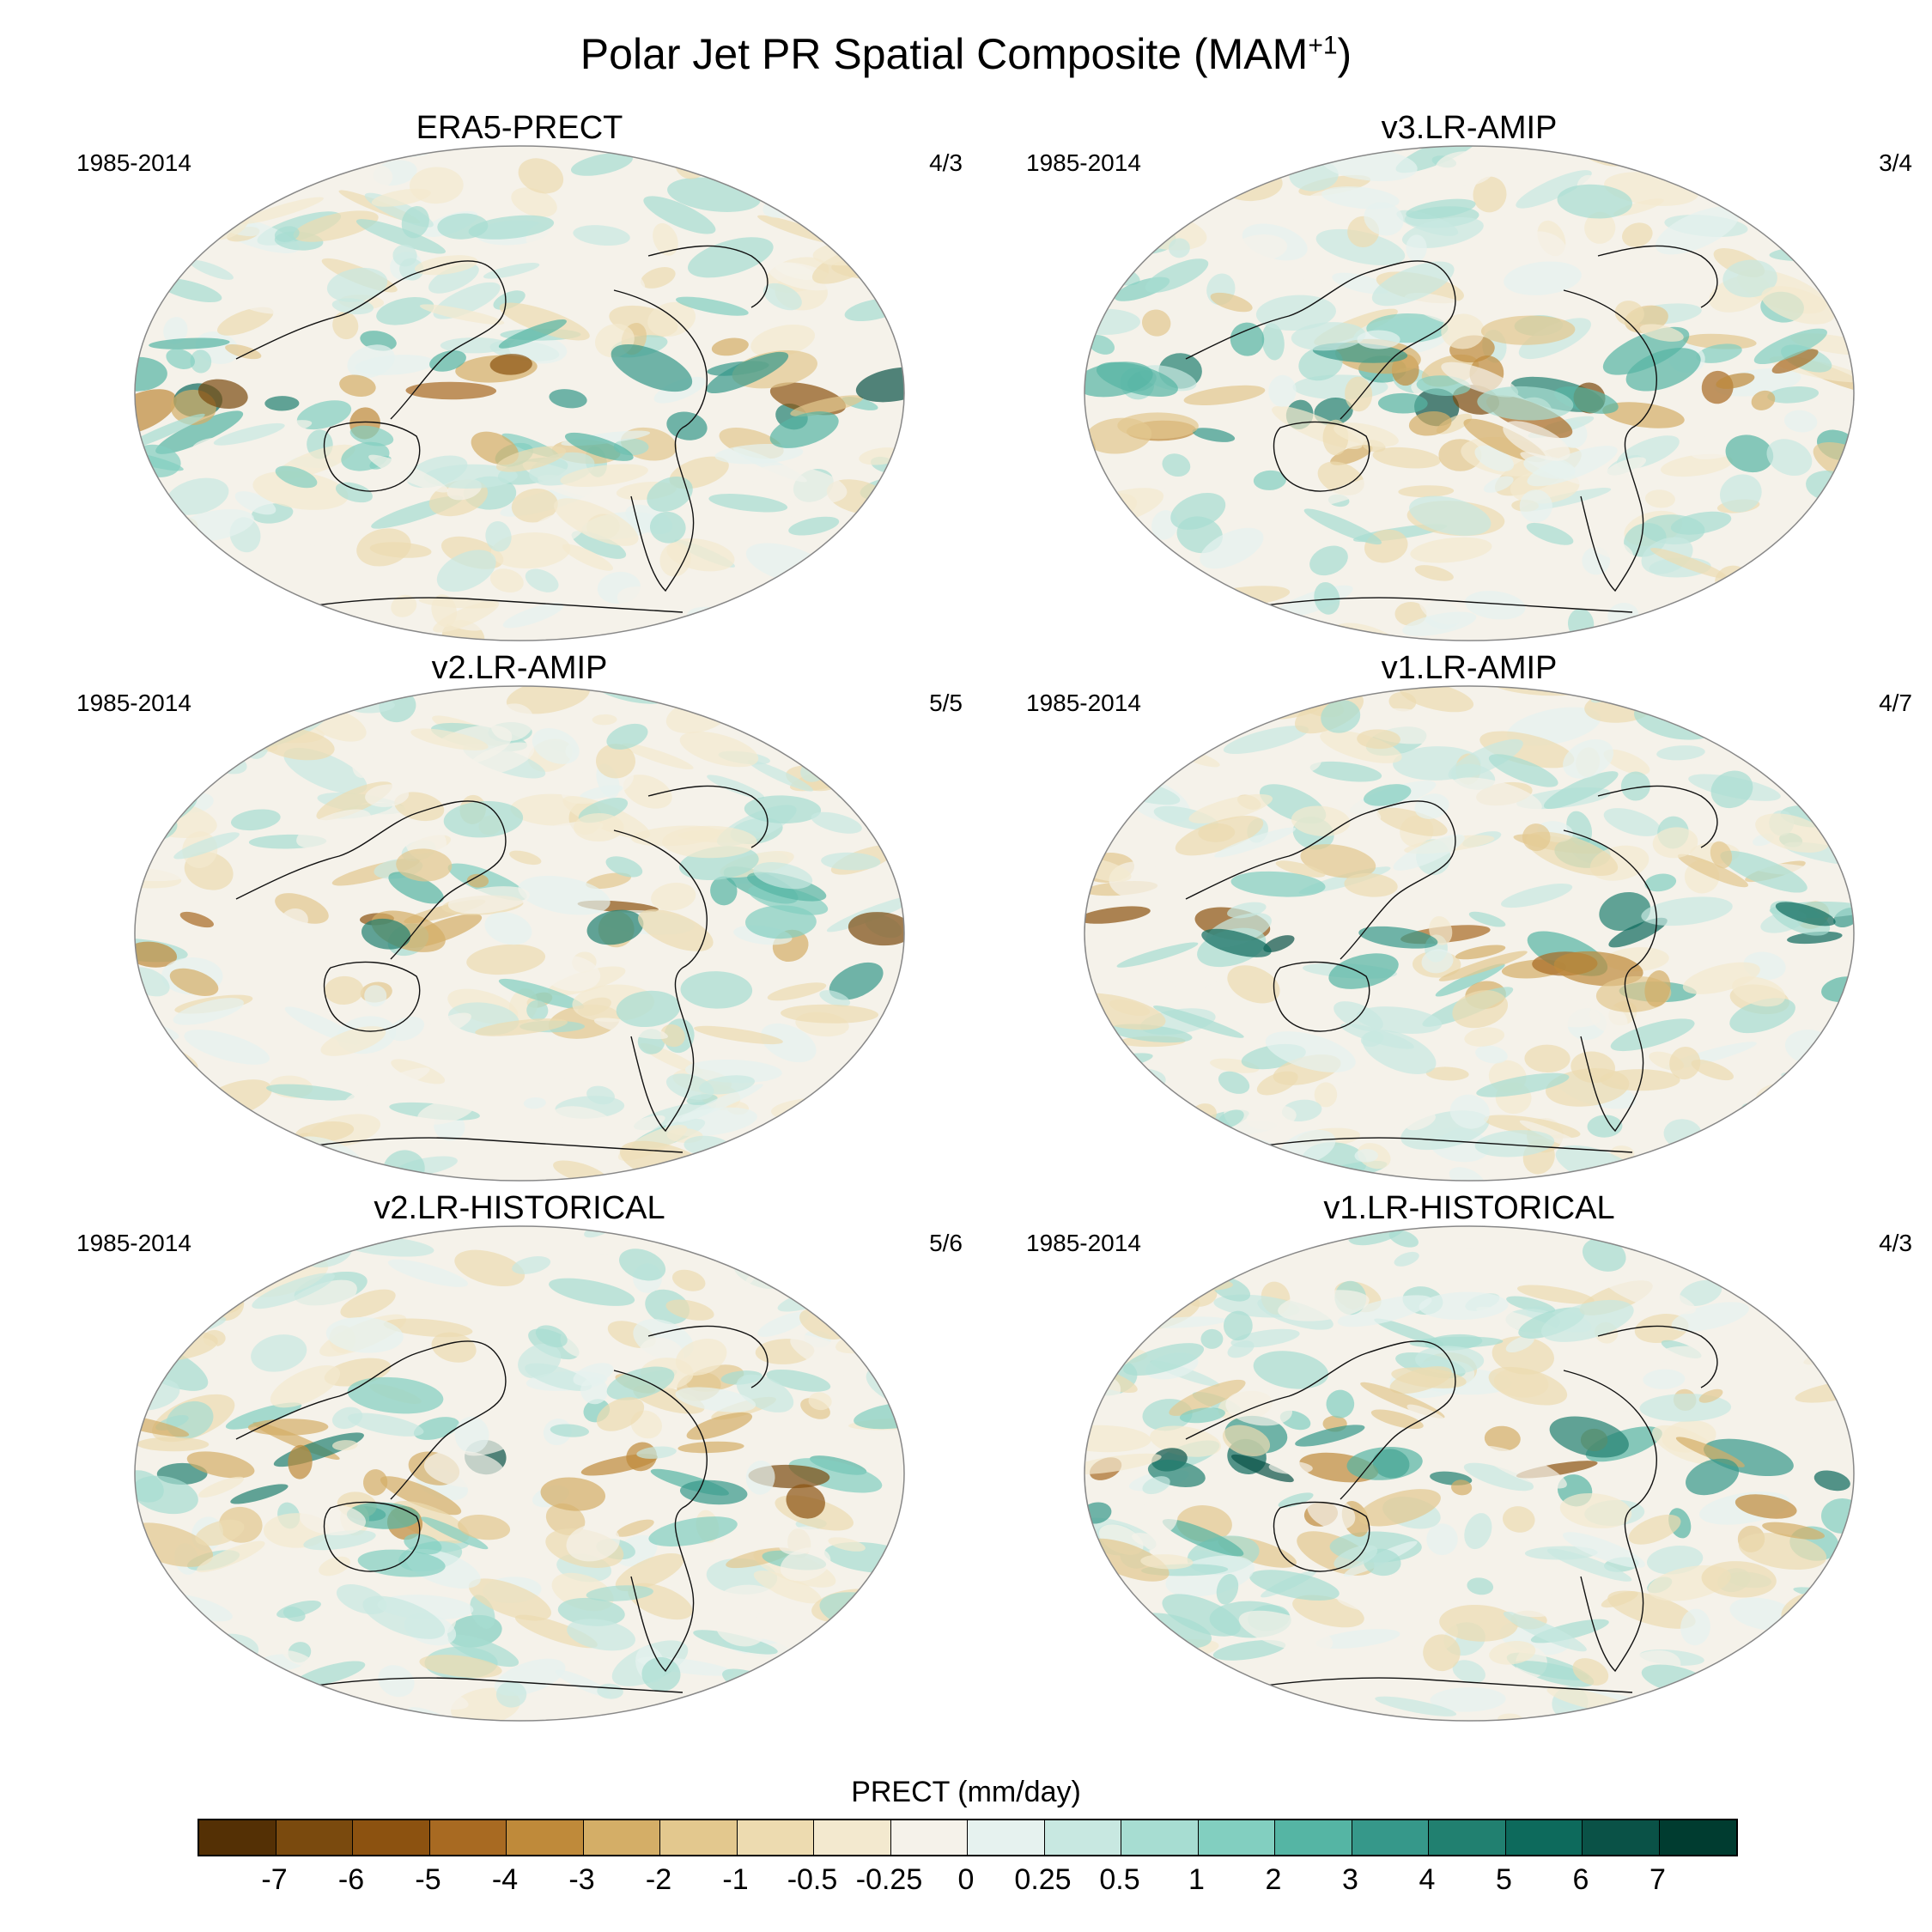 This screenshot has width=1932, height=1932. What do you see at coordinates (519, 668) in the screenshot?
I see `panel-title: v2.LR-AMIP` at bounding box center [519, 668].